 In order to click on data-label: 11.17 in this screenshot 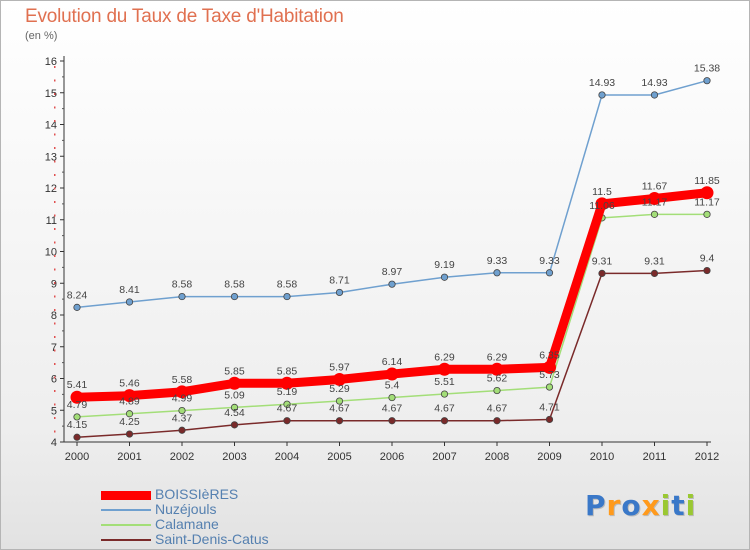, I will do `click(655, 202)`.